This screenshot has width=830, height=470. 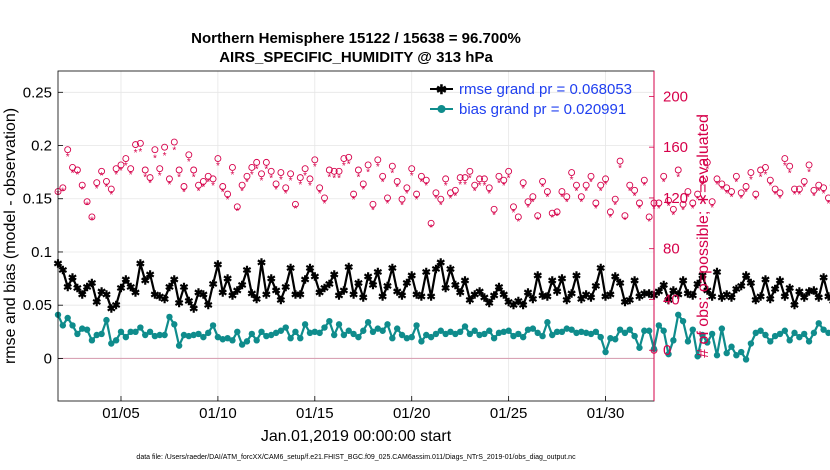 I want to click on x-axis-label: Jan.01,2019 00:00:00 start, so click(x=356, y=436).